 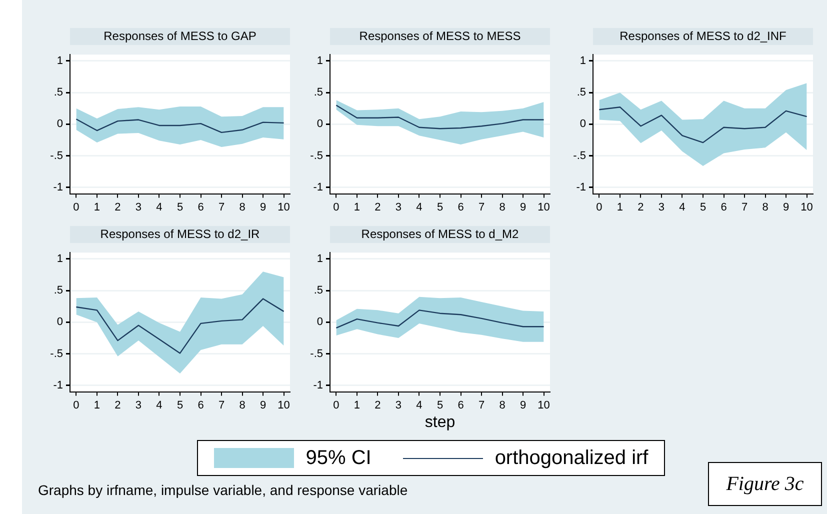 What do you see at coordinates (339, 458) in the screenshot?
I see `text: 95% CI` at bounding box center [339, 458].